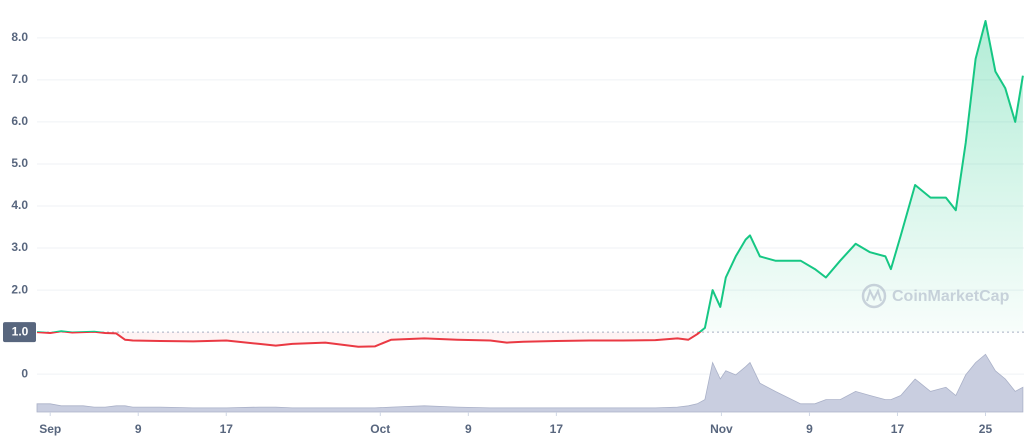  I want to click on y-tick-label: 6.0, so click(19, 121).